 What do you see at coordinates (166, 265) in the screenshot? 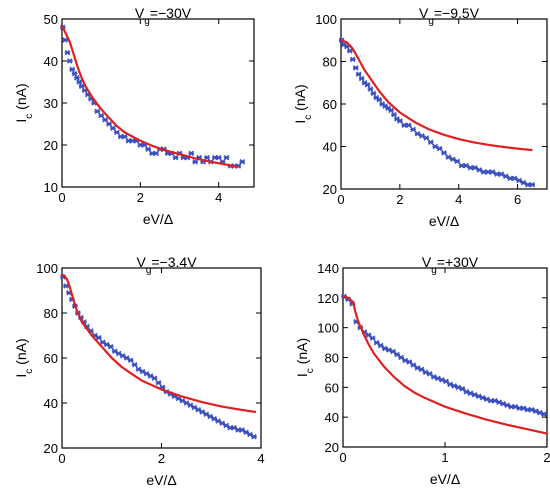
I see `panel-title: Vg=−3.4V` at bounding box center [166, 265].